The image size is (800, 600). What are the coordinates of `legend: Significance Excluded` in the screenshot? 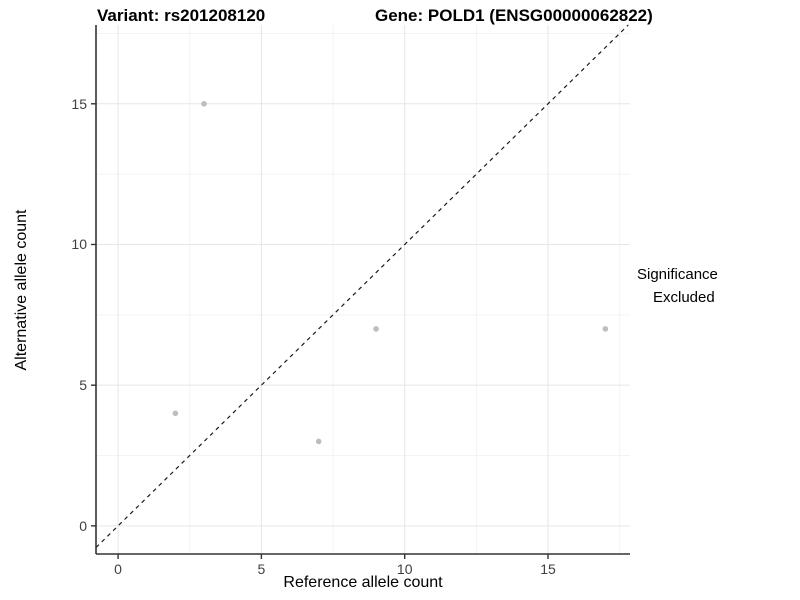 It's located at (677, 286).